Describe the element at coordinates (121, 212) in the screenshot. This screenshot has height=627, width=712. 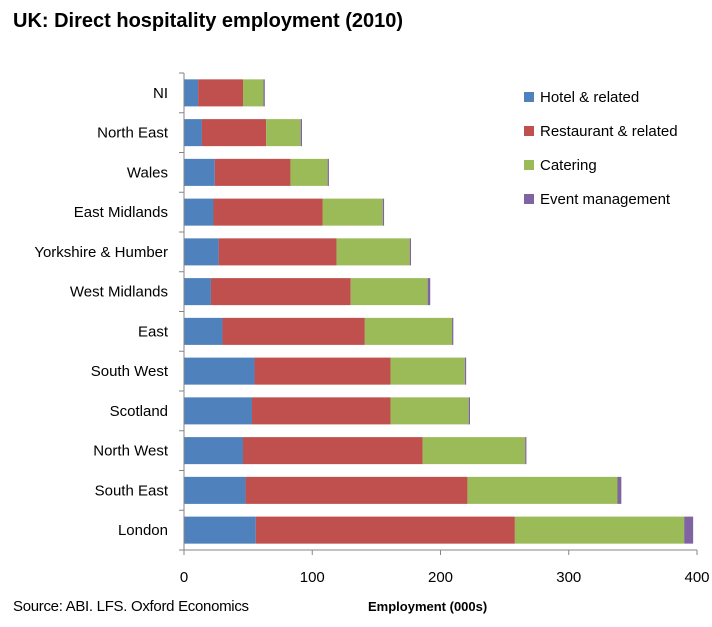
I see `category-label: East Midlands` at that location.